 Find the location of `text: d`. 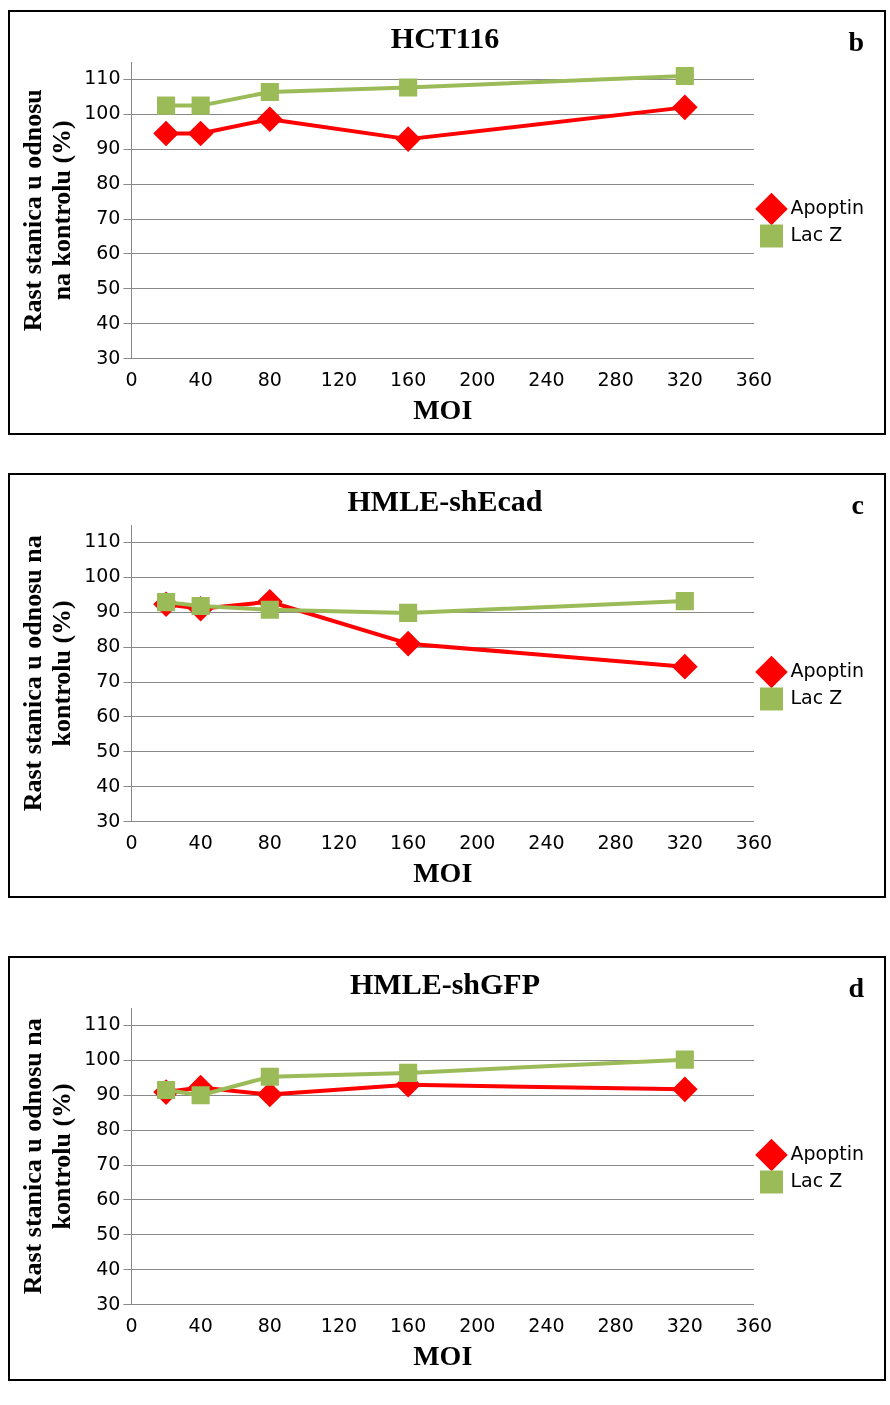

text: d is located at coordinates (856, 988).